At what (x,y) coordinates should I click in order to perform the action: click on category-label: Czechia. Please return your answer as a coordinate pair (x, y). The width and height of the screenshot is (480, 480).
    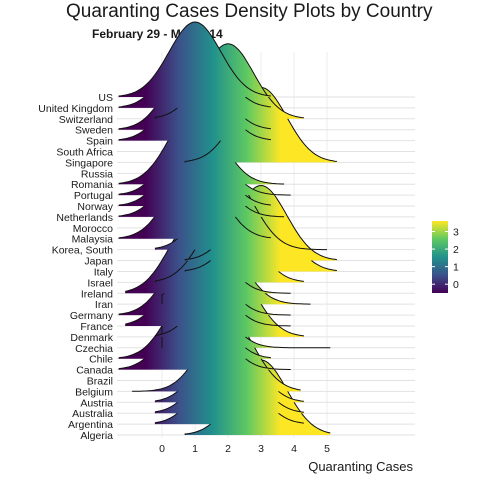
    Looking at the image, I should click on (94, 349).